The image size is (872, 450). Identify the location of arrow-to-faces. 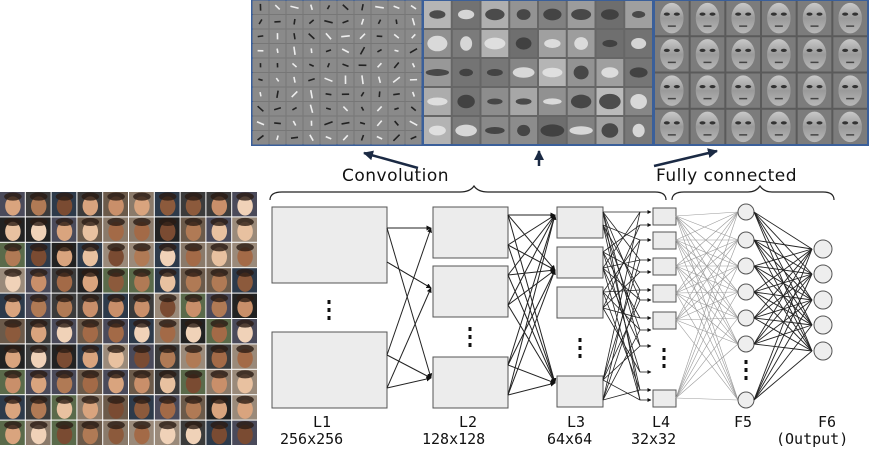
(685, 158).